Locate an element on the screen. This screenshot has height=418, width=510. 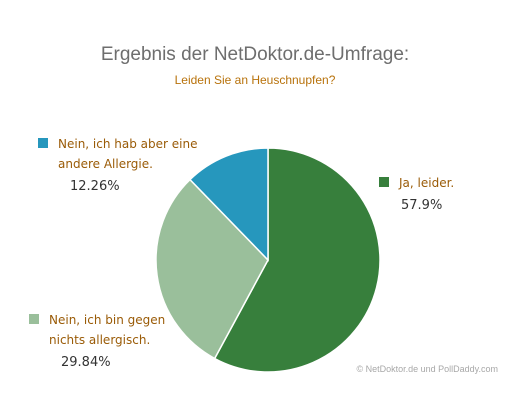
pie-slice-nein-andere-allergie is located at coordinates (228, 204).